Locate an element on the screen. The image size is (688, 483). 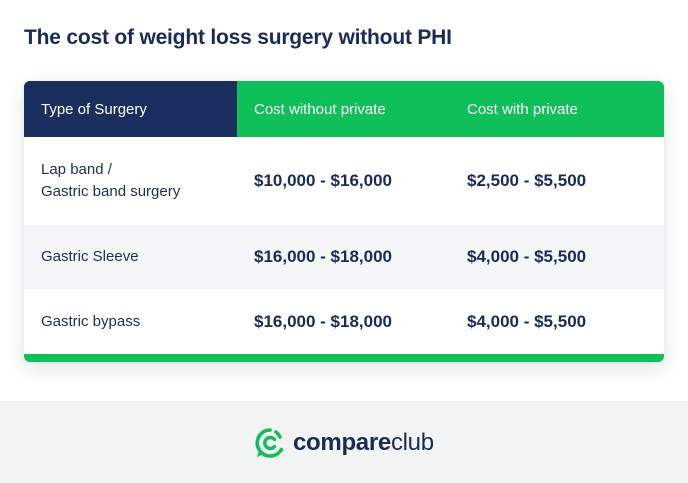
surgery-type-line2: Gastric band surgery is located at coordinates (111, 191).